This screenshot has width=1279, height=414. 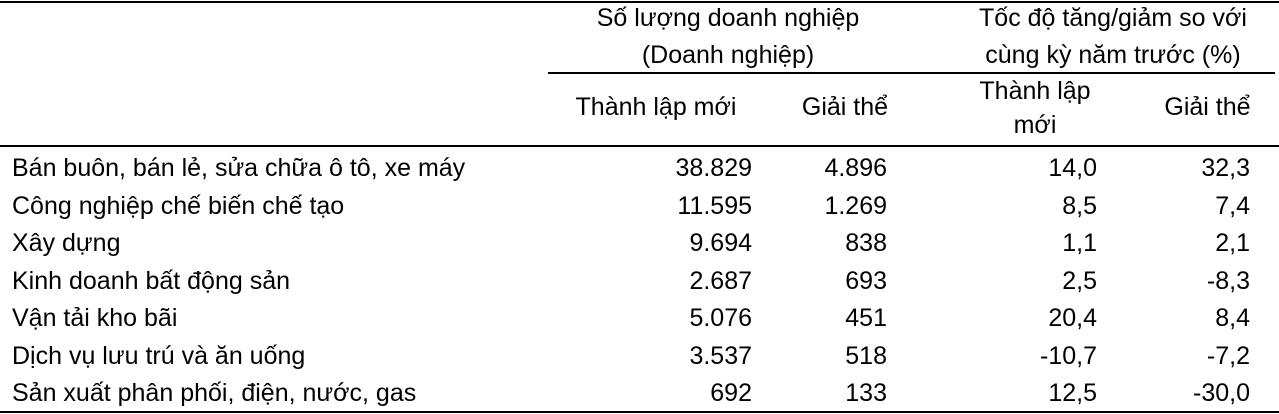 I want to click on cell-value: 451, so click(x=866, y=318).